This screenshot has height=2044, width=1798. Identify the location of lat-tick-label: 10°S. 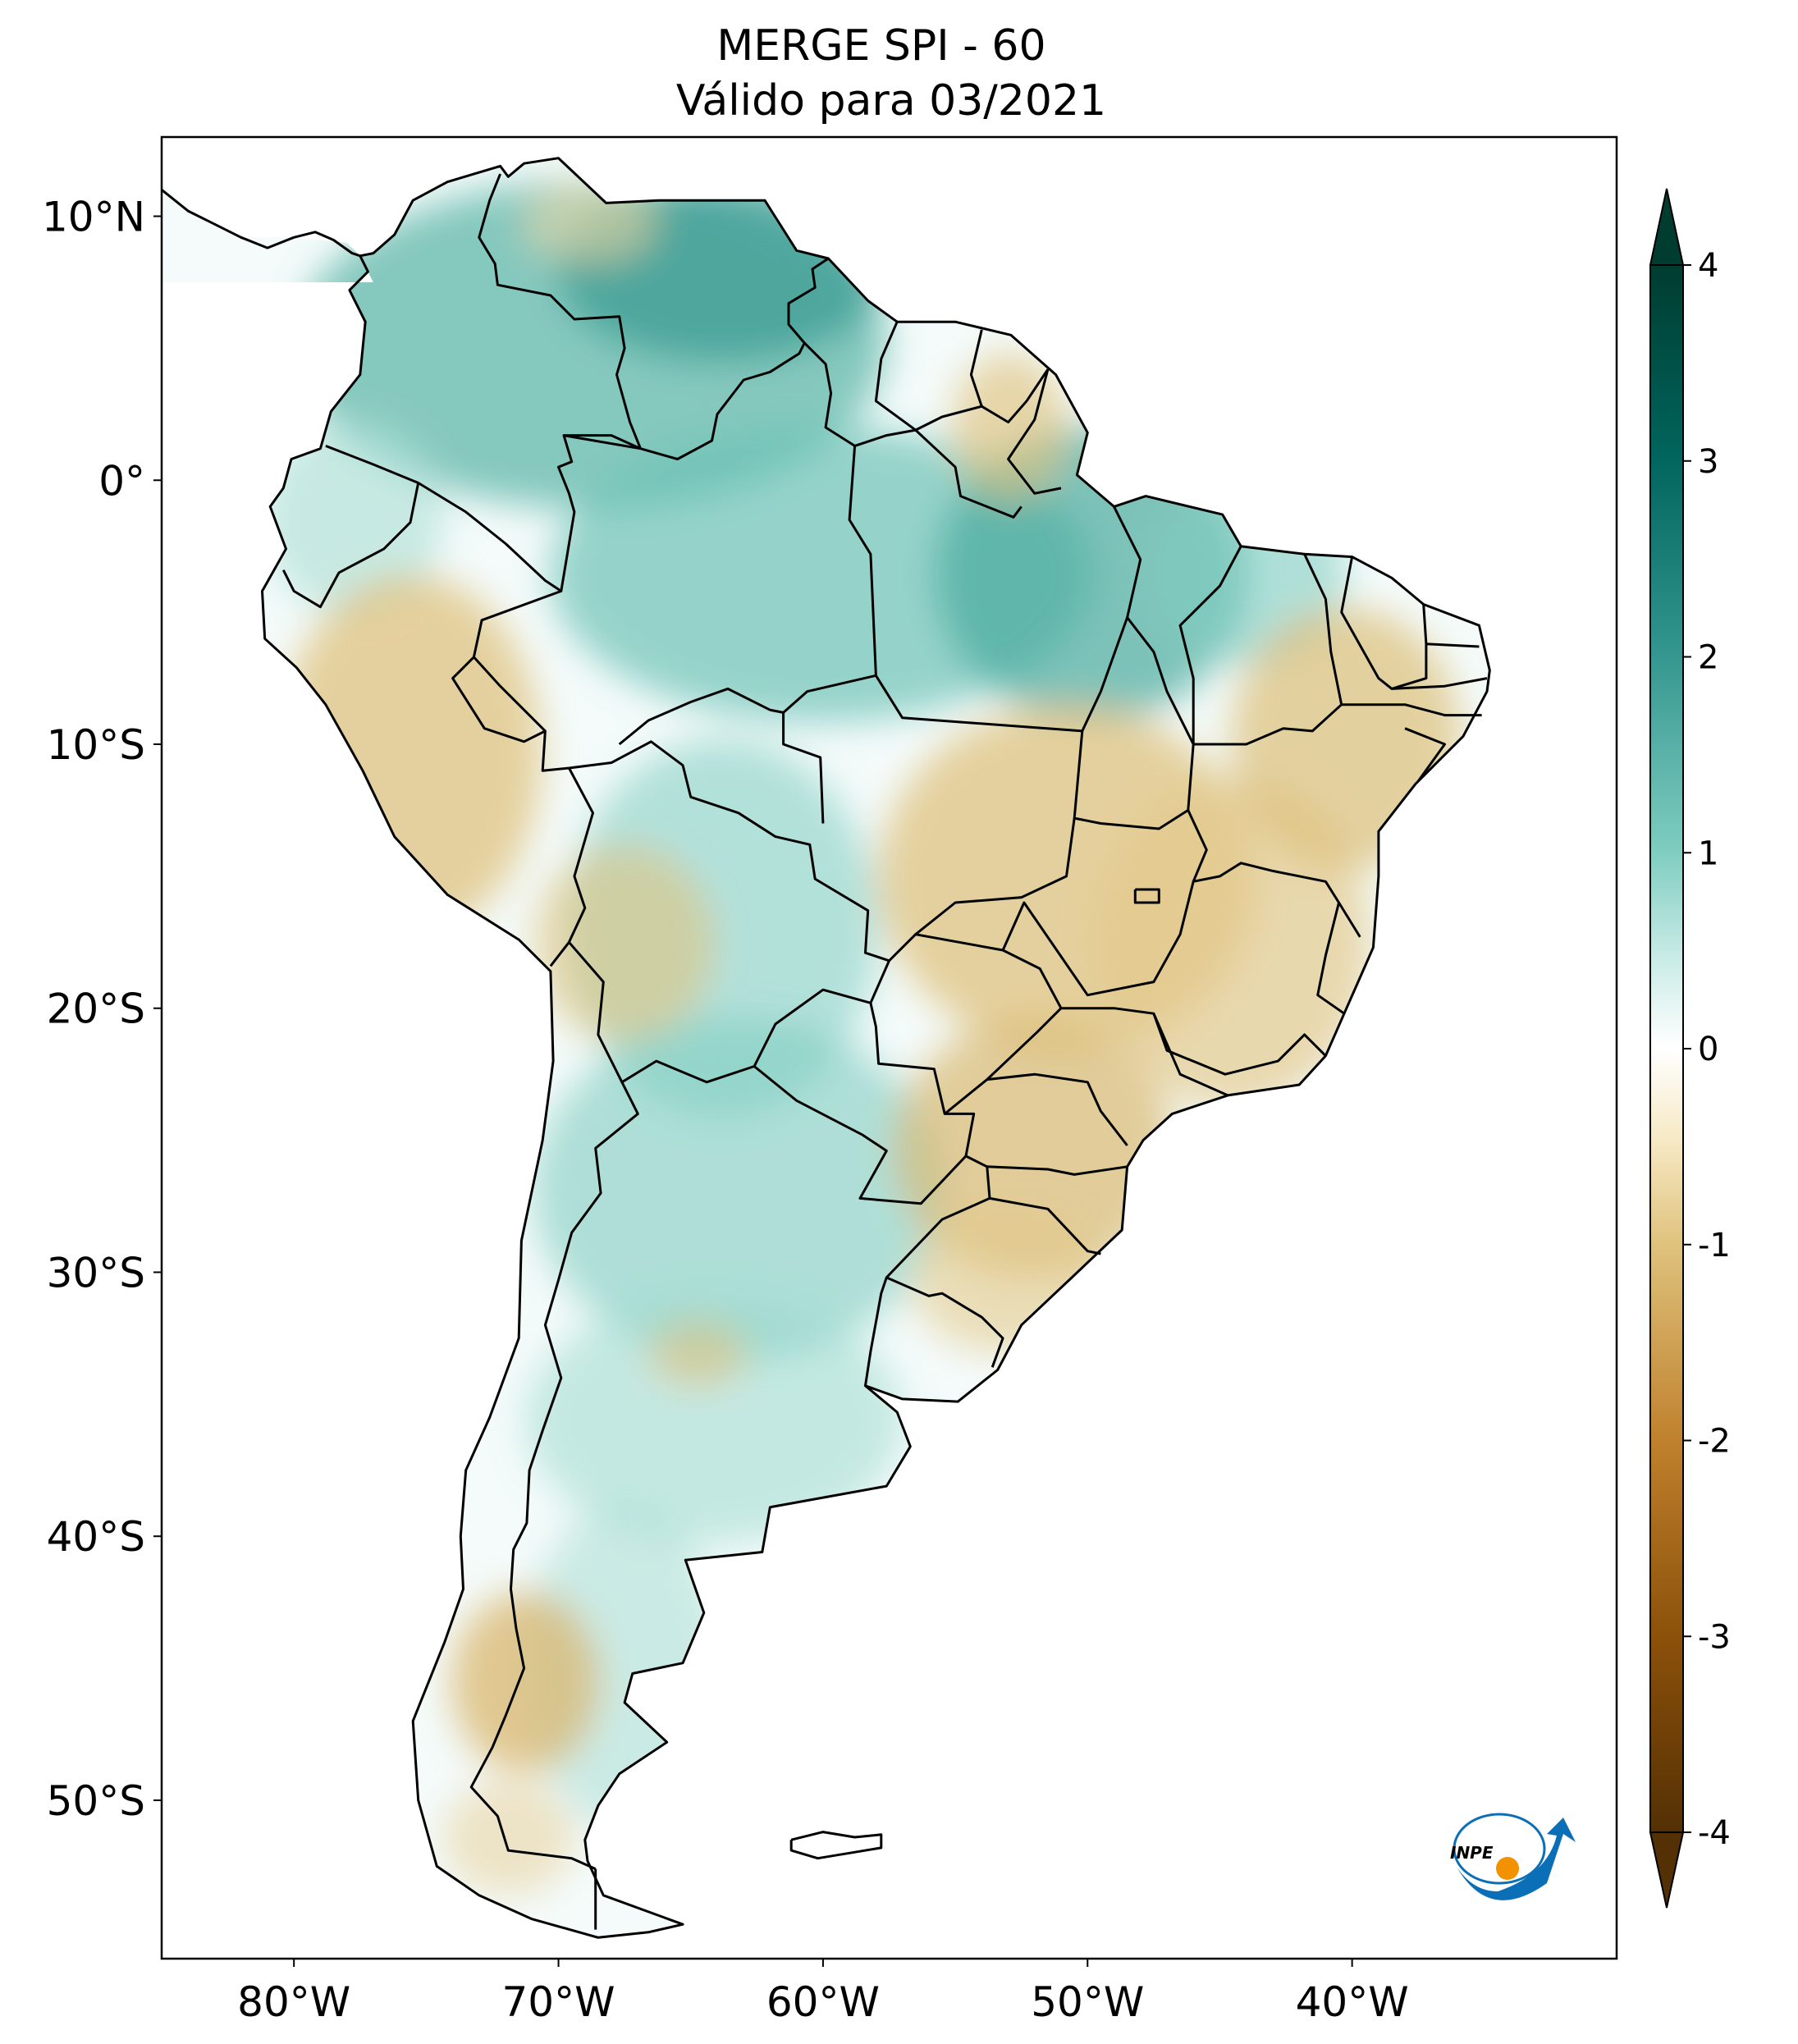
(96, 745).